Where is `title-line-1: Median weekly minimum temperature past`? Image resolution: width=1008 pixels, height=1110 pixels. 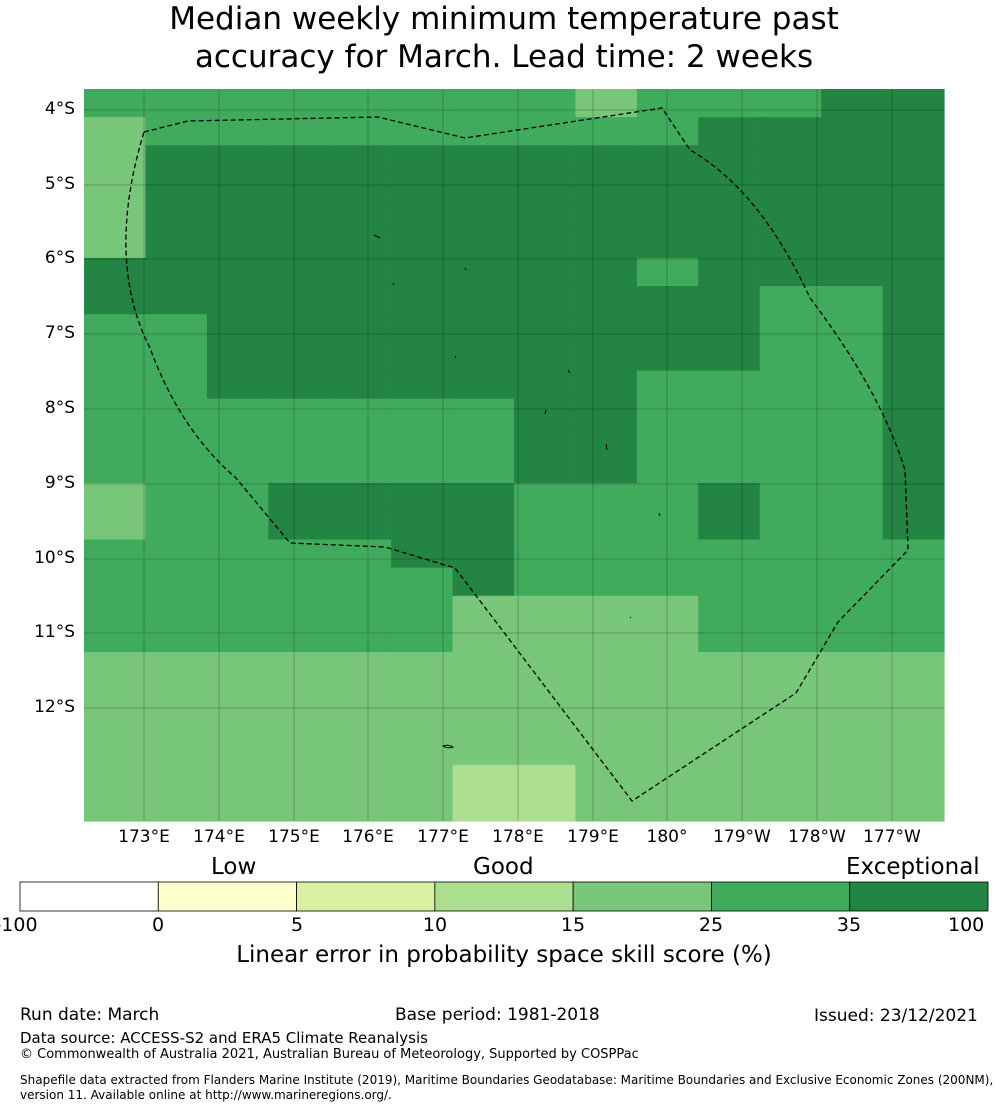
title-line-1: Median weekly minimum temperature past is located at coordinates (504, 19).